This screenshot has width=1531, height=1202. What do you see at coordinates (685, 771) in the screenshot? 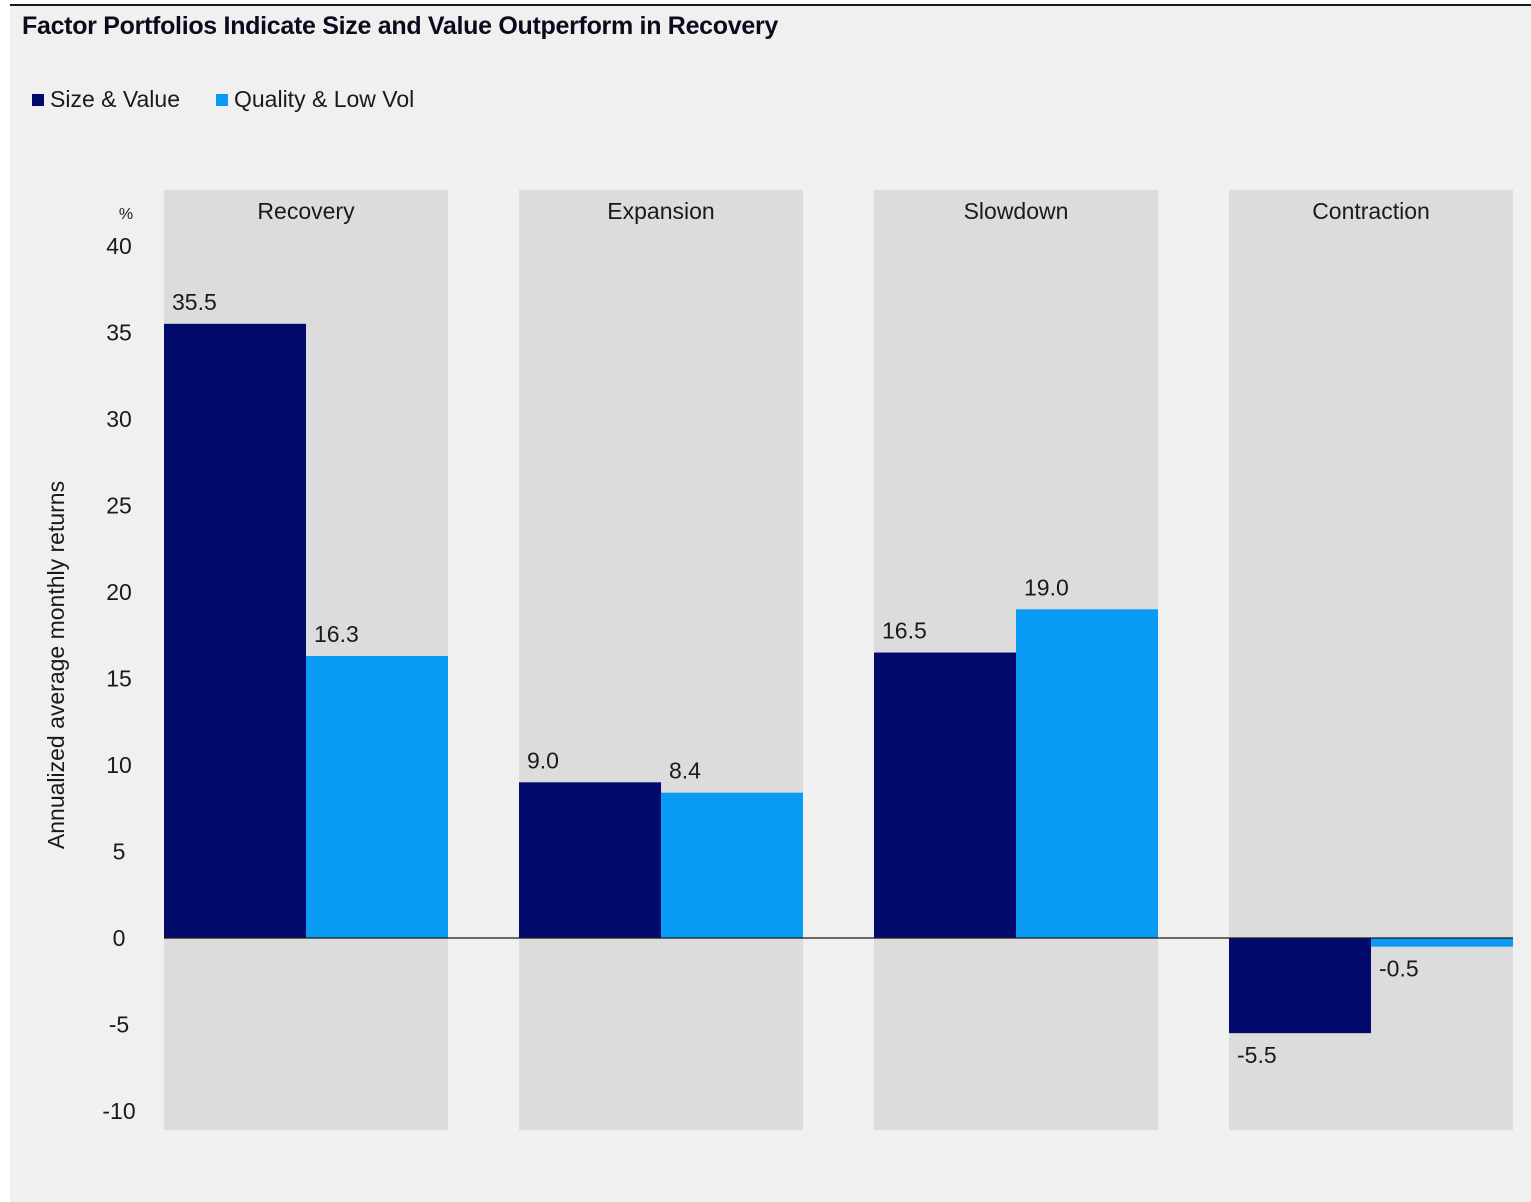
I see `data-label-quality-low-vol-expansion: 8.4` at bounding box center [685, 771].